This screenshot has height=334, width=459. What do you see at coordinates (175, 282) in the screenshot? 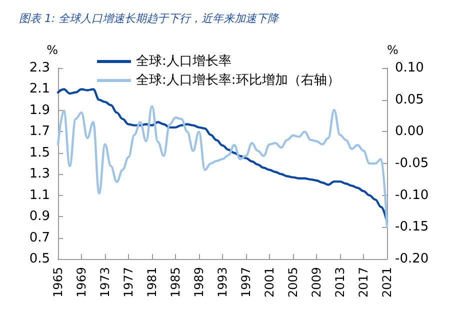
I see `x-tick-label: 1985` at bounding box center [175, 282].